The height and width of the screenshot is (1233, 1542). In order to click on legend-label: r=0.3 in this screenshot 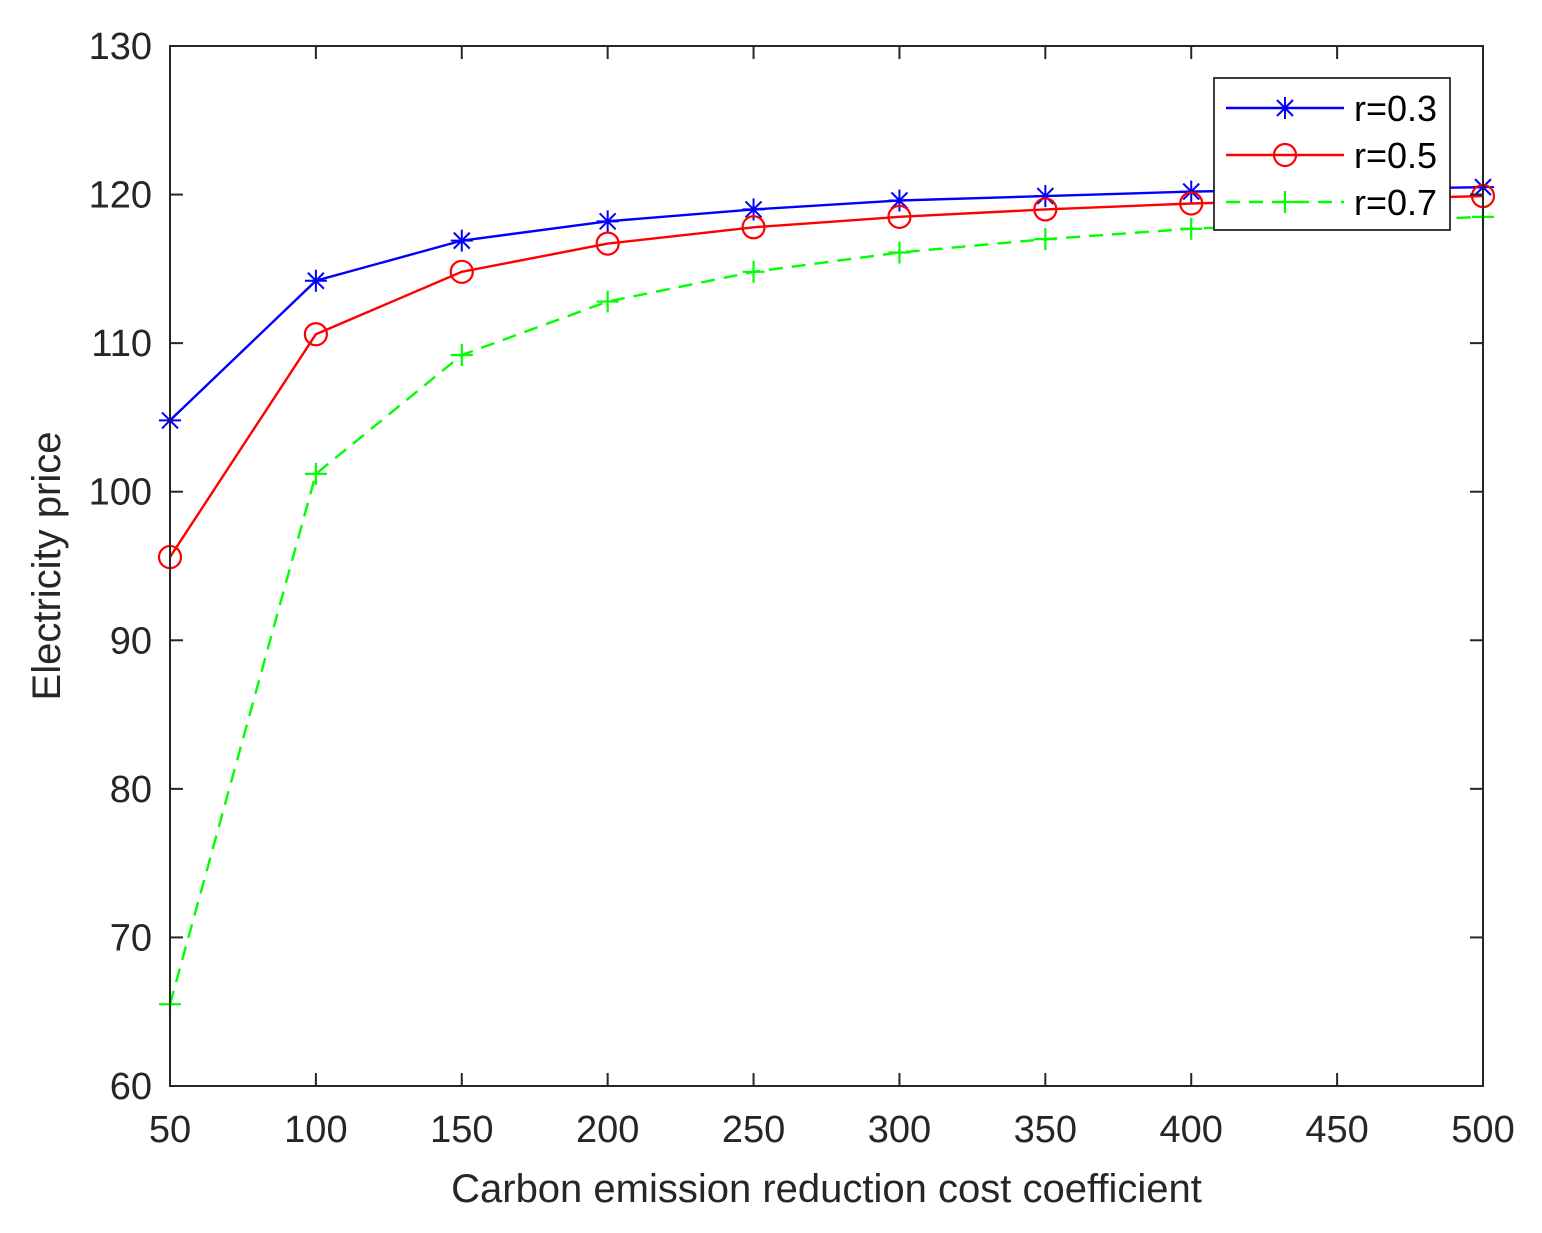, I will do `click(1395, 108)`.